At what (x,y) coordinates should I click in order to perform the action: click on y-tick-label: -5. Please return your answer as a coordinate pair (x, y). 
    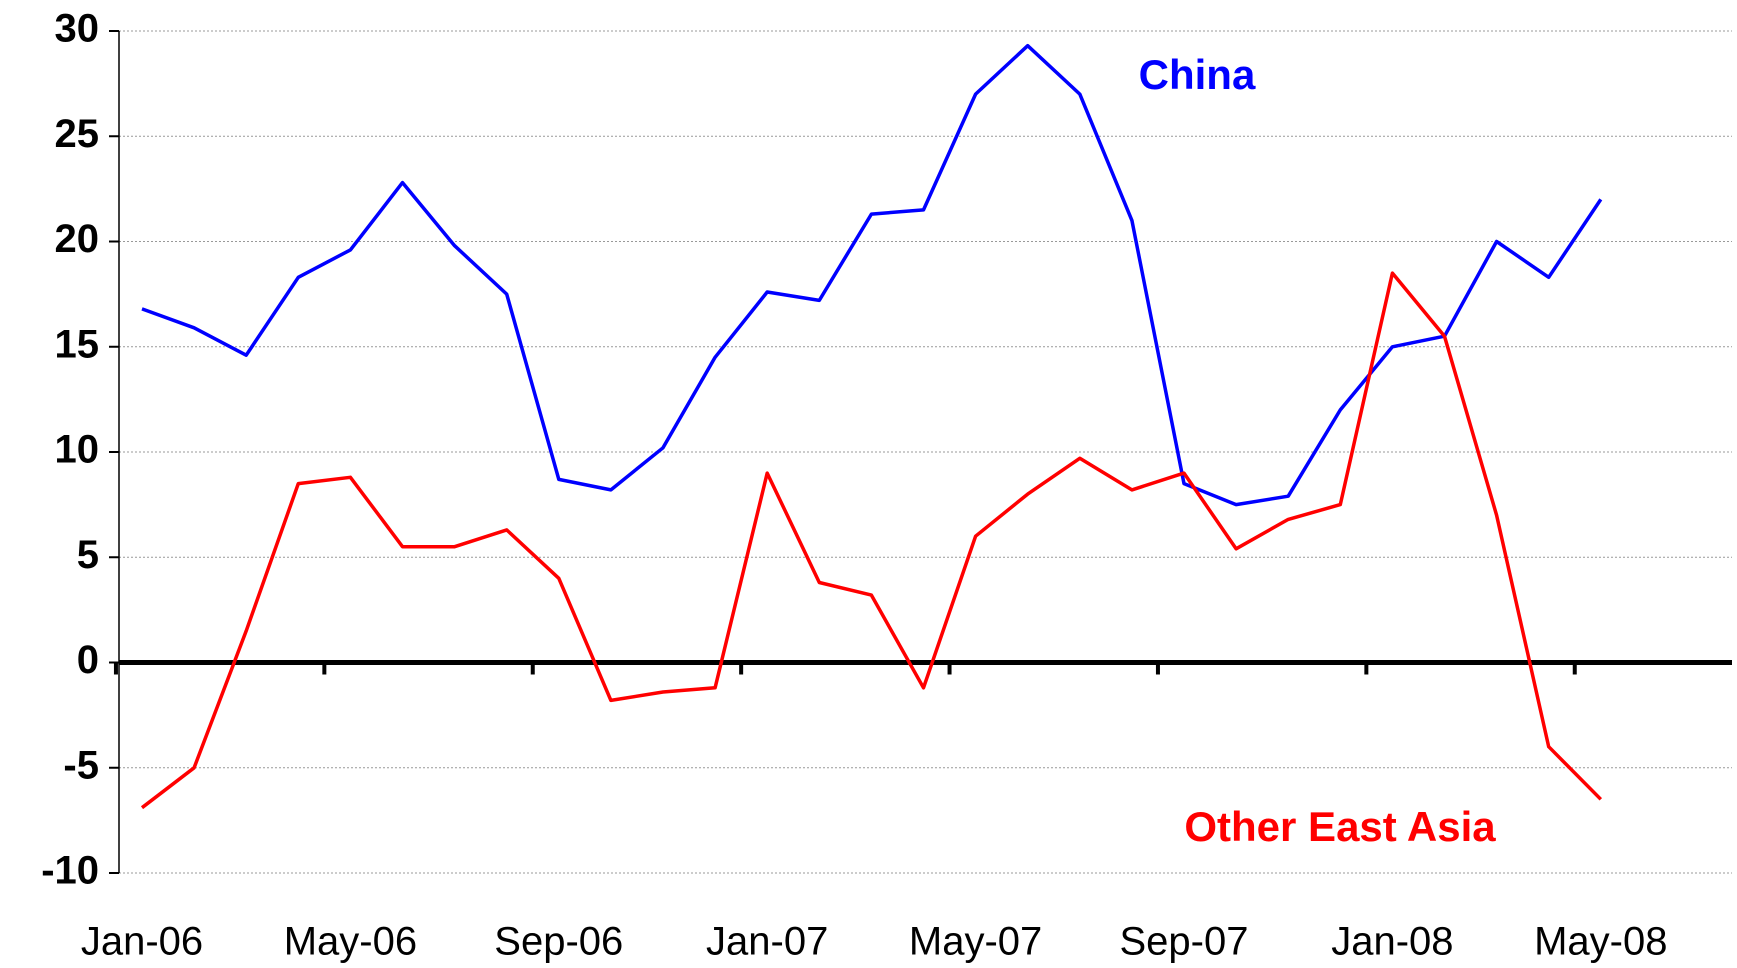
    Looking at the image, I should click on (81, 765).